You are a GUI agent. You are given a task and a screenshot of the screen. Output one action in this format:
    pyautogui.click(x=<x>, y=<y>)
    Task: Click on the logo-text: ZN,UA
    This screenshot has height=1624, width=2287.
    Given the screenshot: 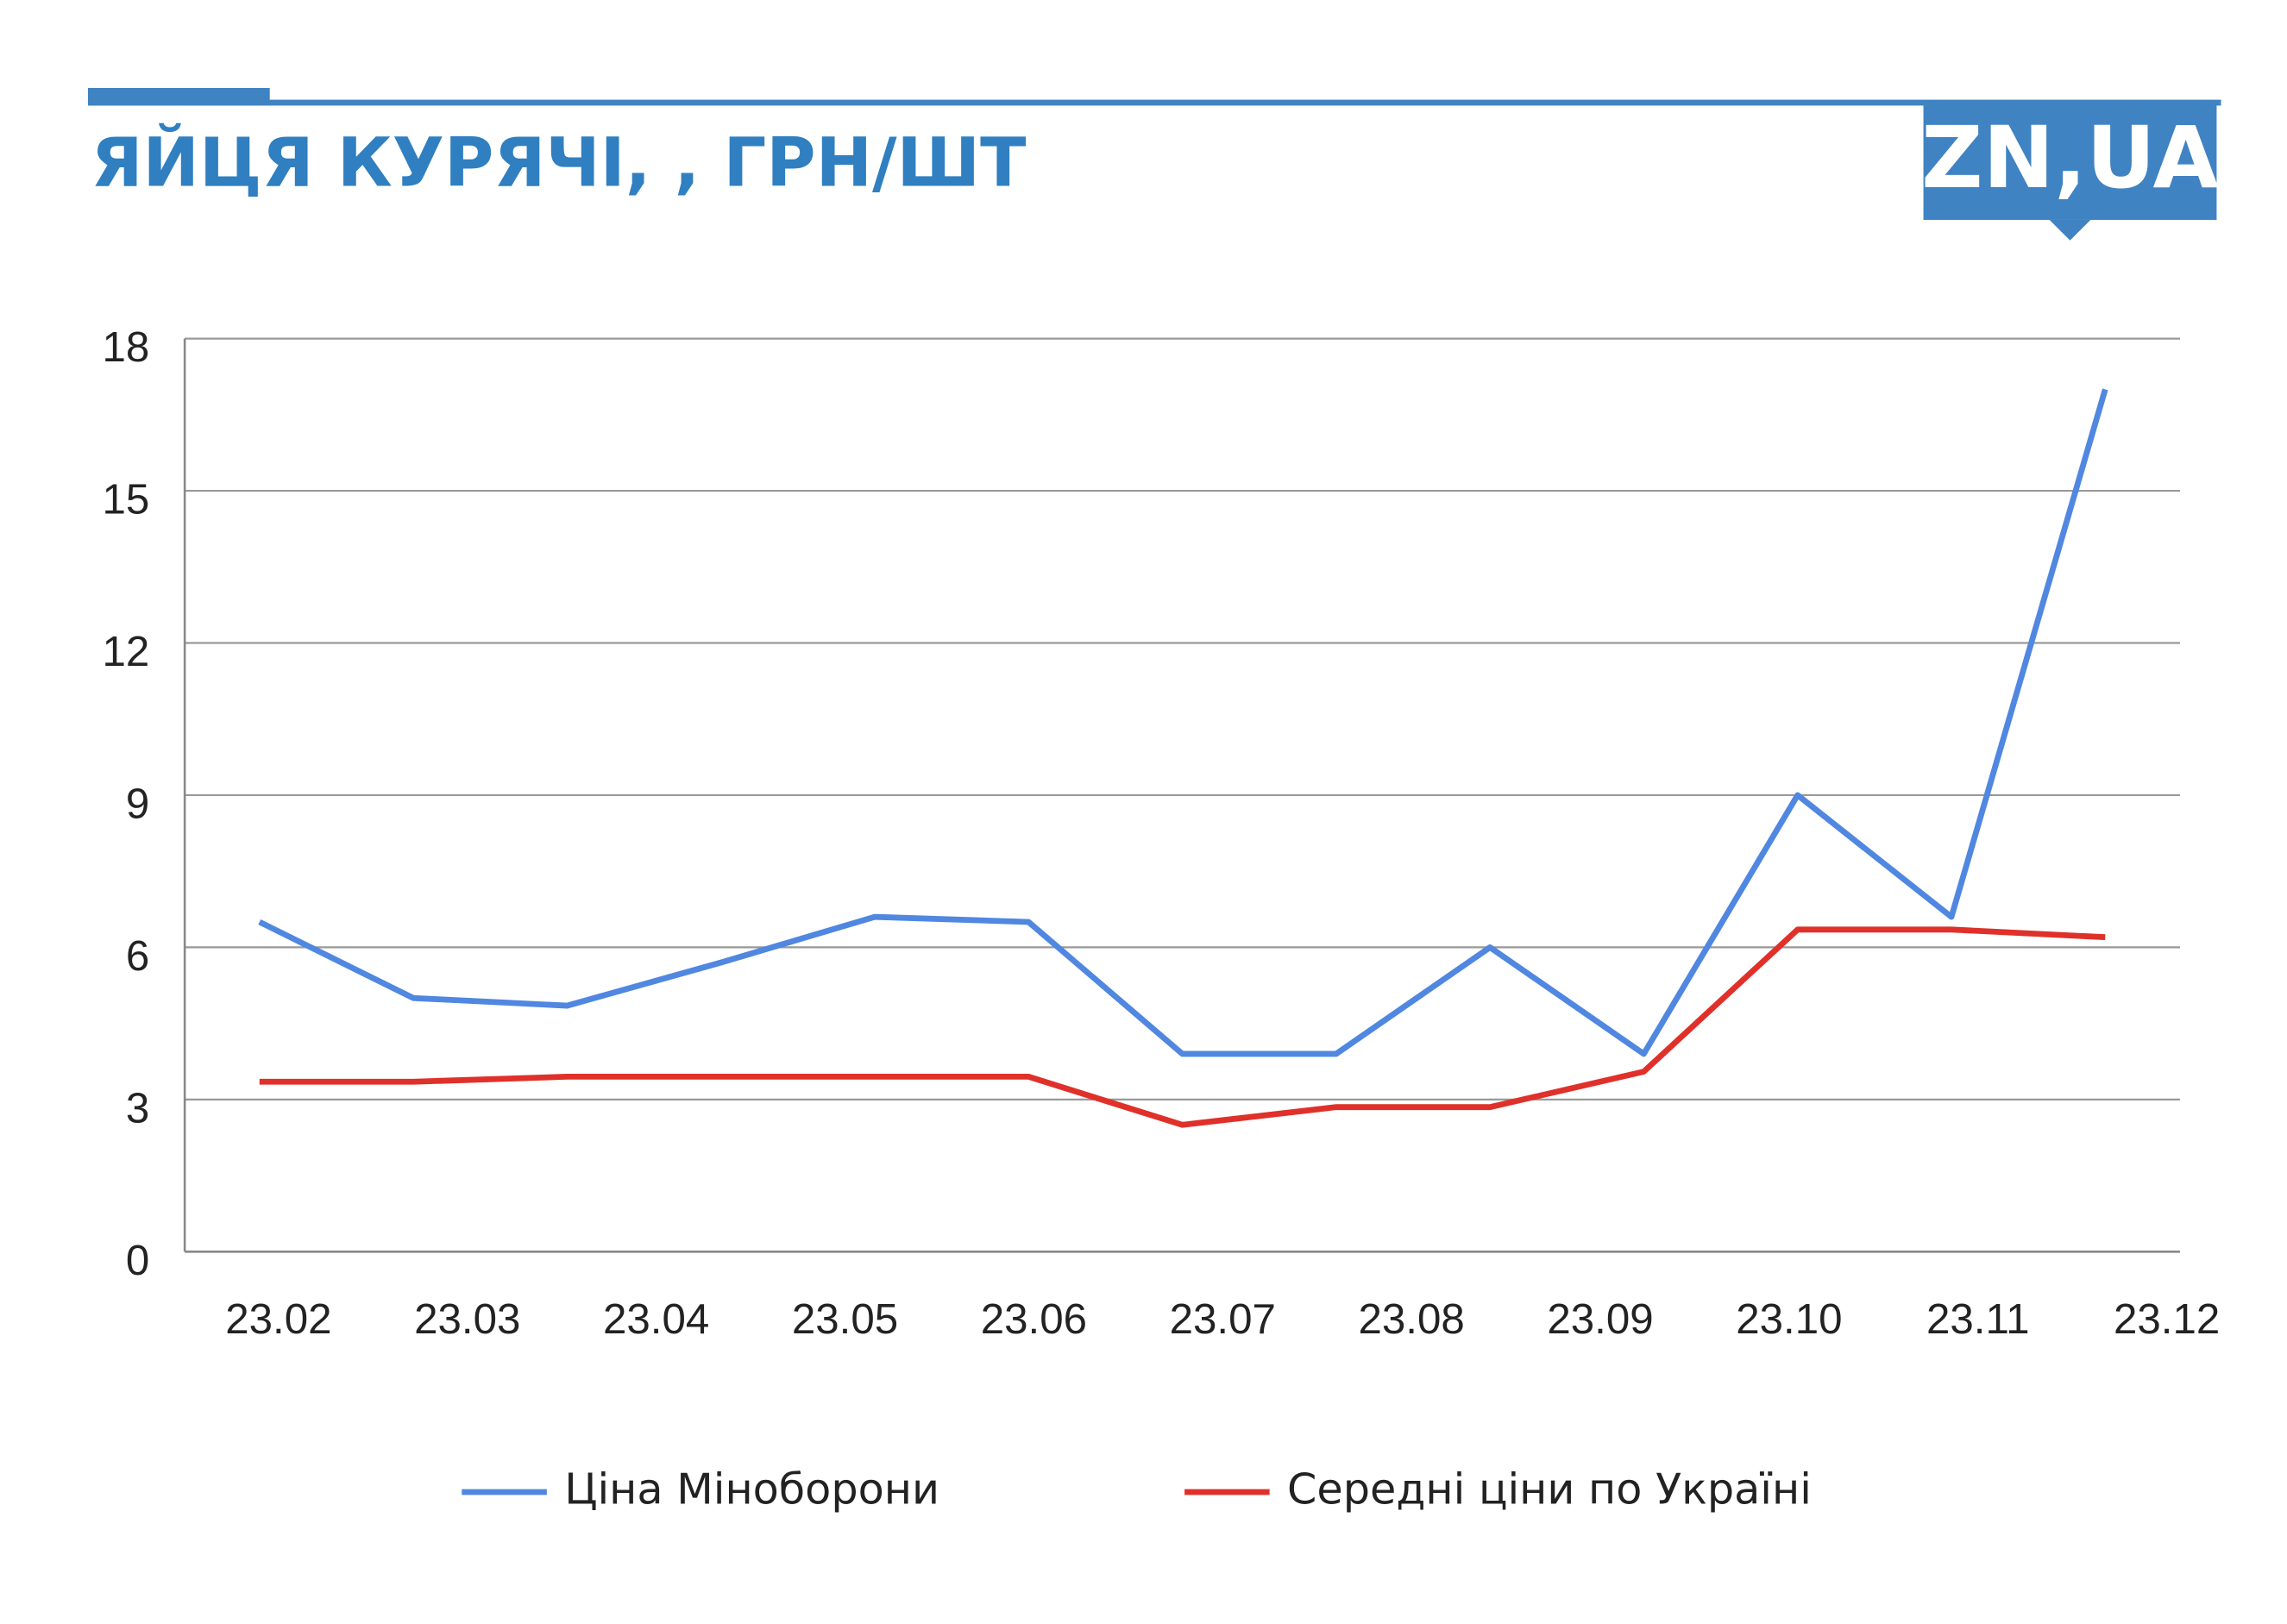 What is the action you would take?
    pyautogui.click(x=2070, y=159)
    